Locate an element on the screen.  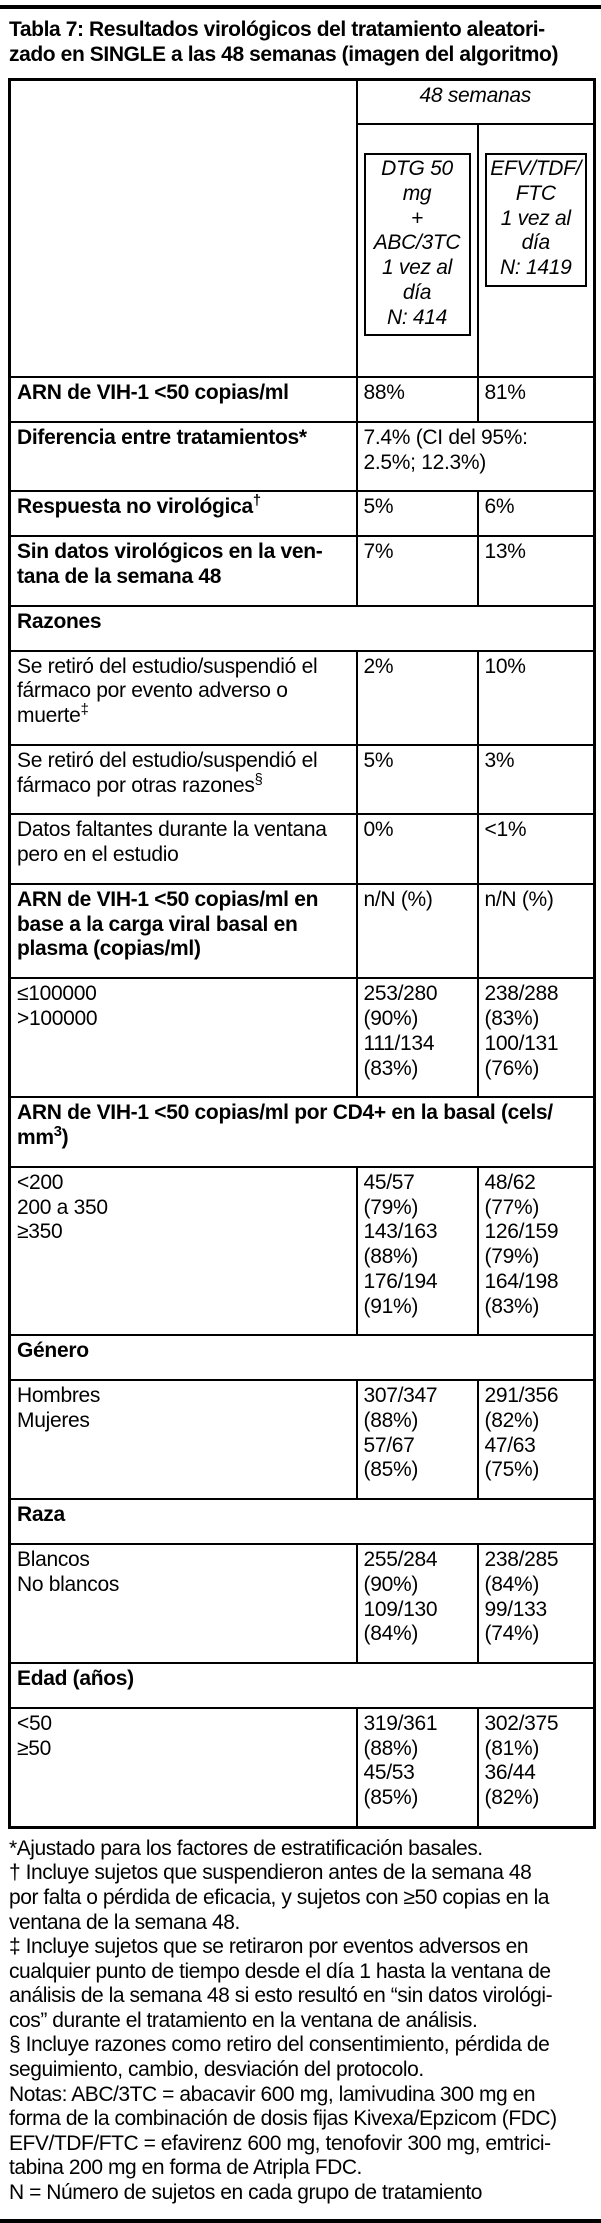
cell-value-efv: 238/288 (83%) 100/131 (76%) is located at coordinates (536, 1038).